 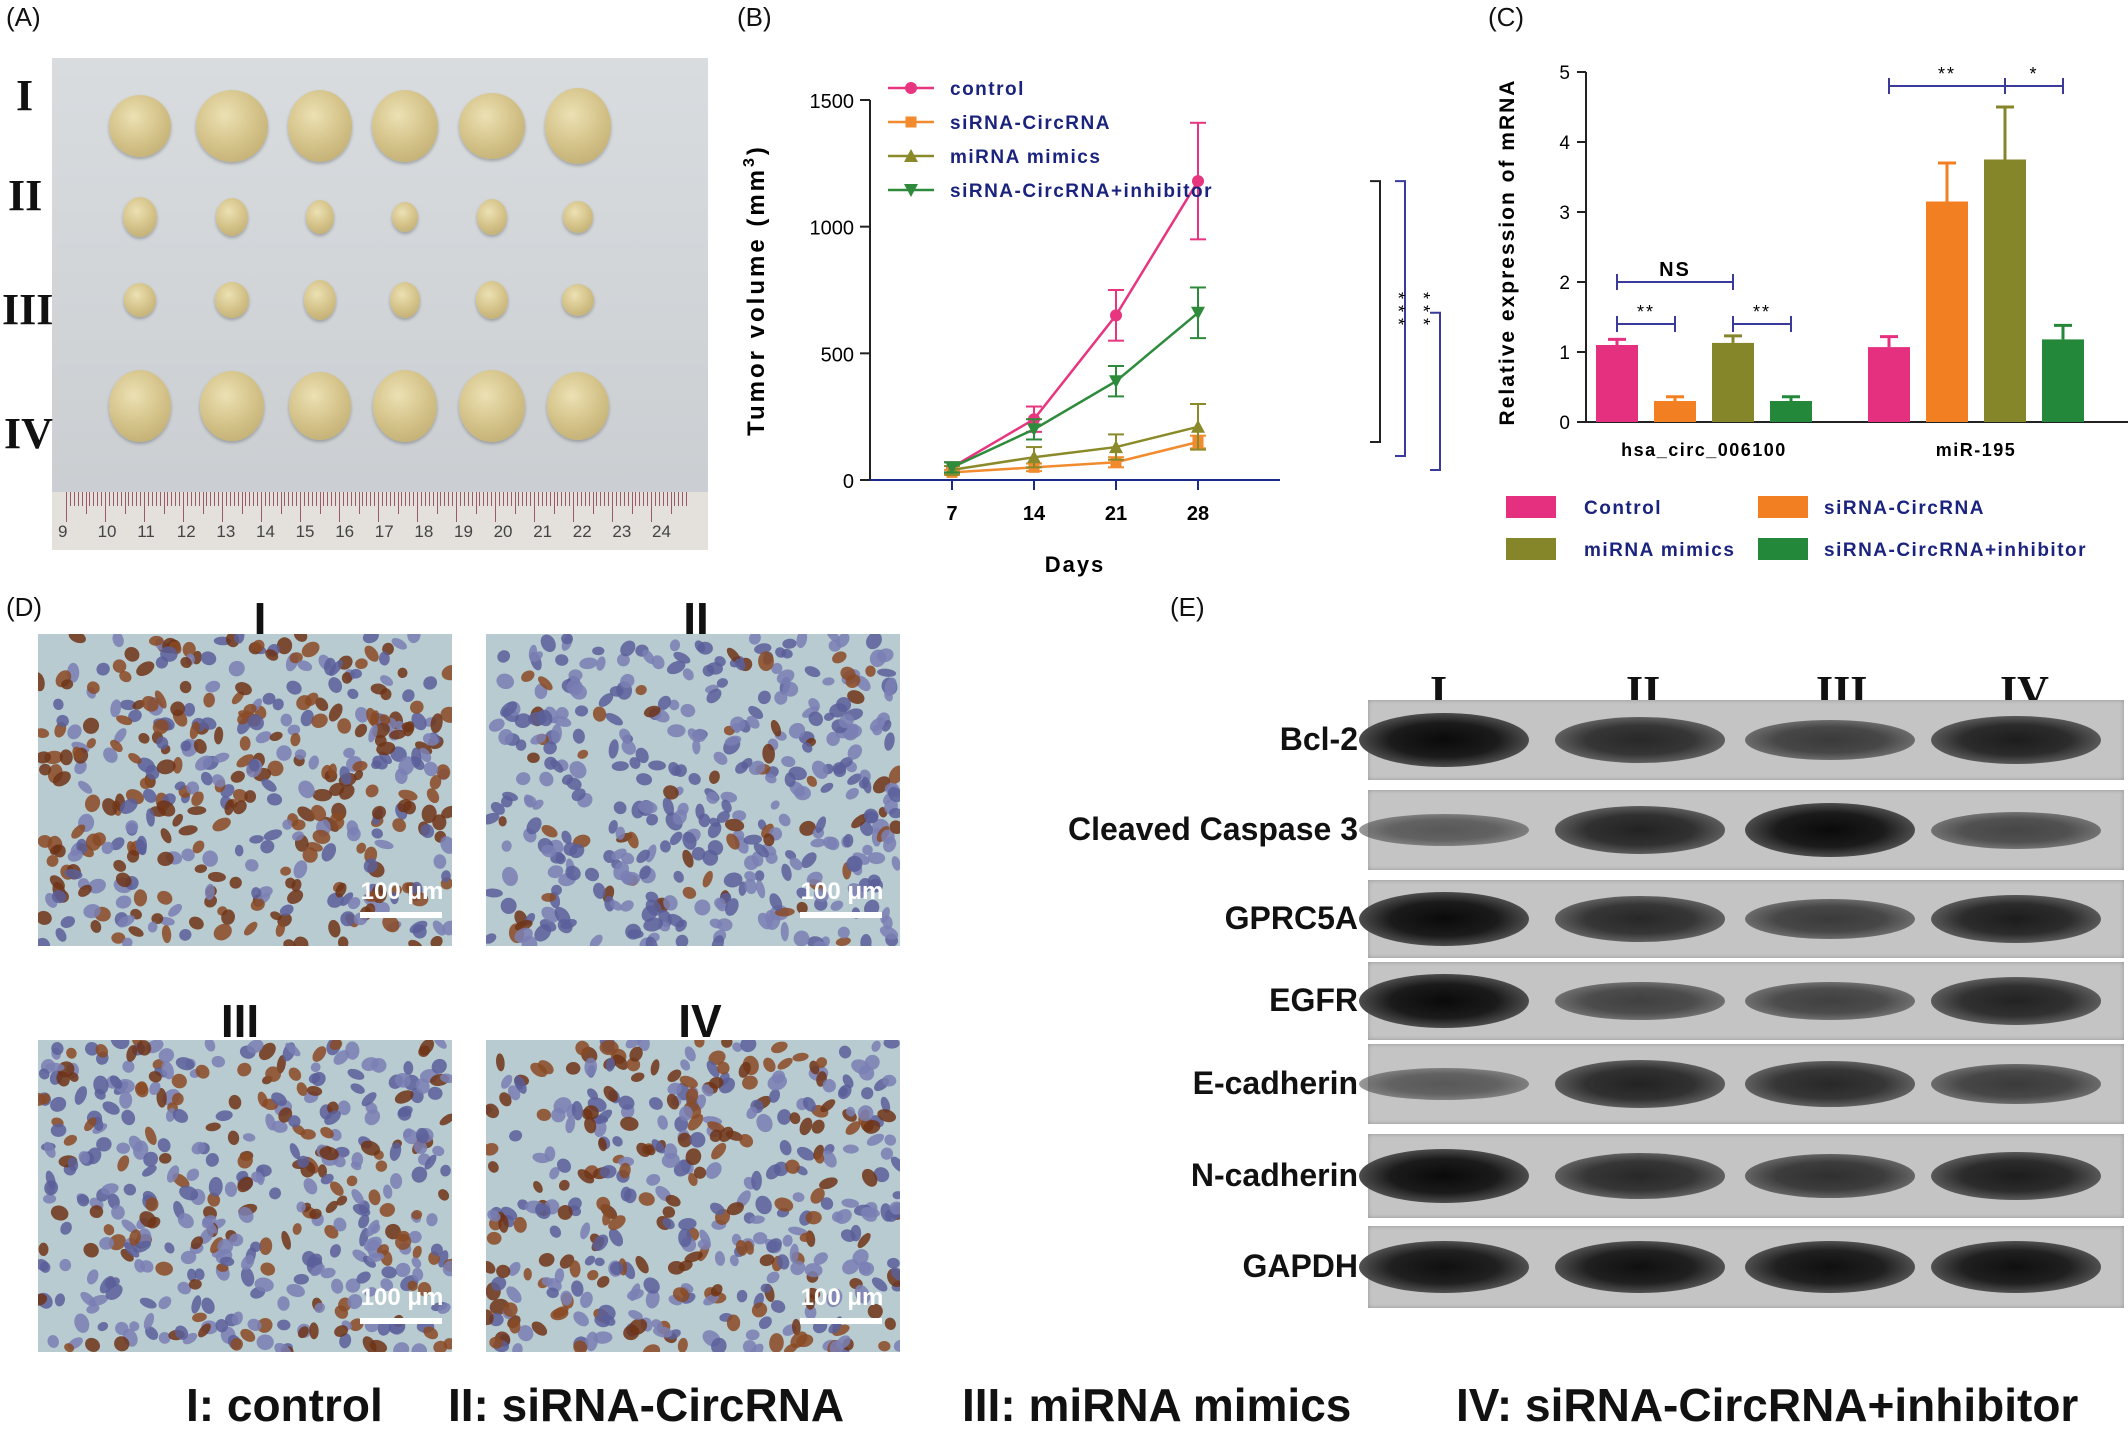 I want to click on legend-label: miRNA mimics, so click(x=1659, y=550).